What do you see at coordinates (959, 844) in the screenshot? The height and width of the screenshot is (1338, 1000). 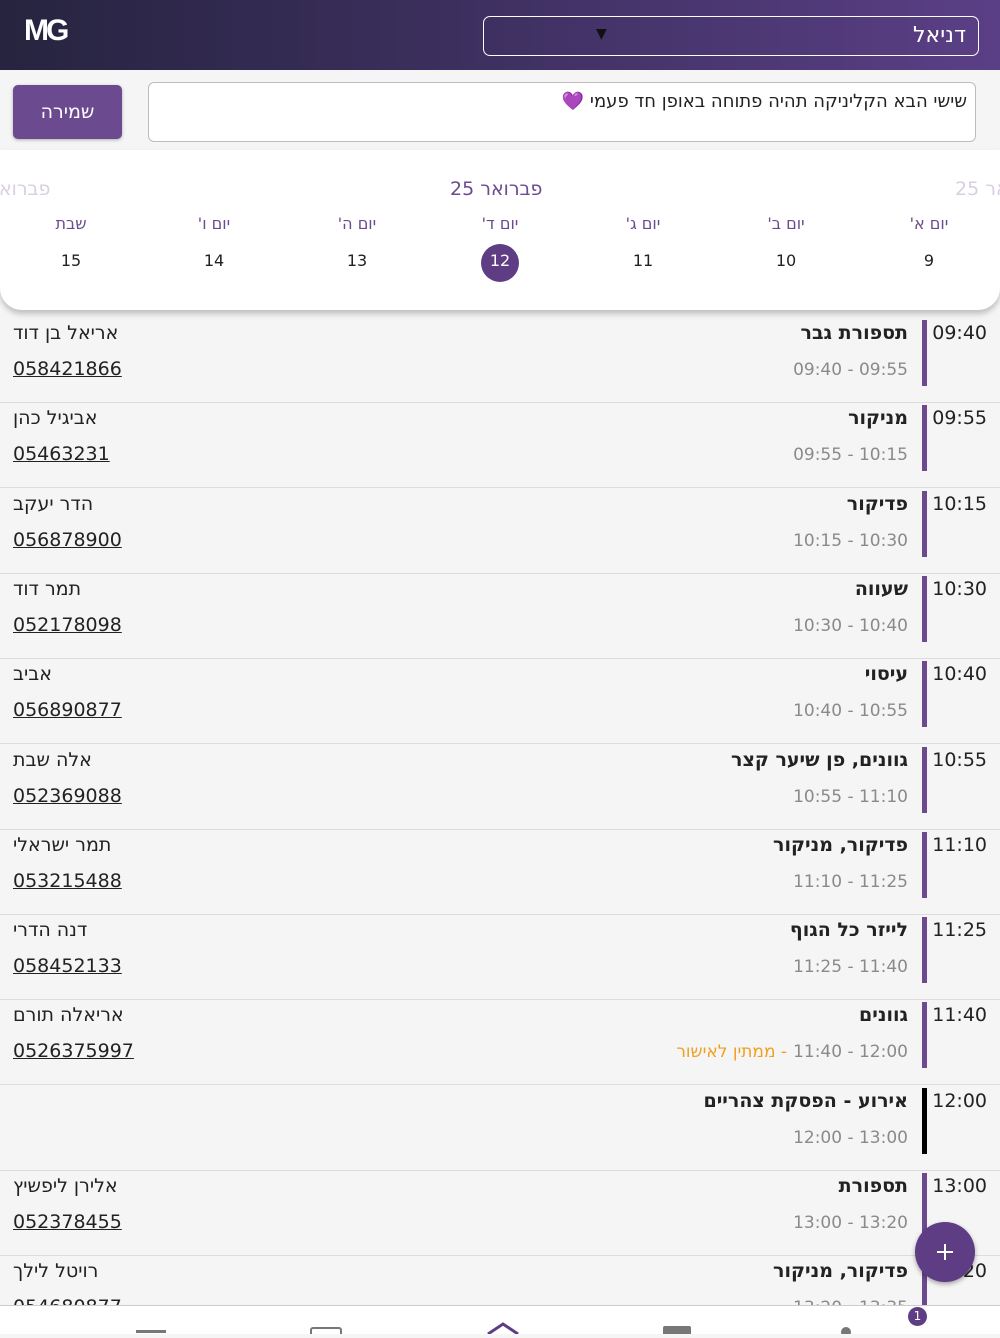 I see `appointment-time: 11:10` at bounding box center [959, 844].